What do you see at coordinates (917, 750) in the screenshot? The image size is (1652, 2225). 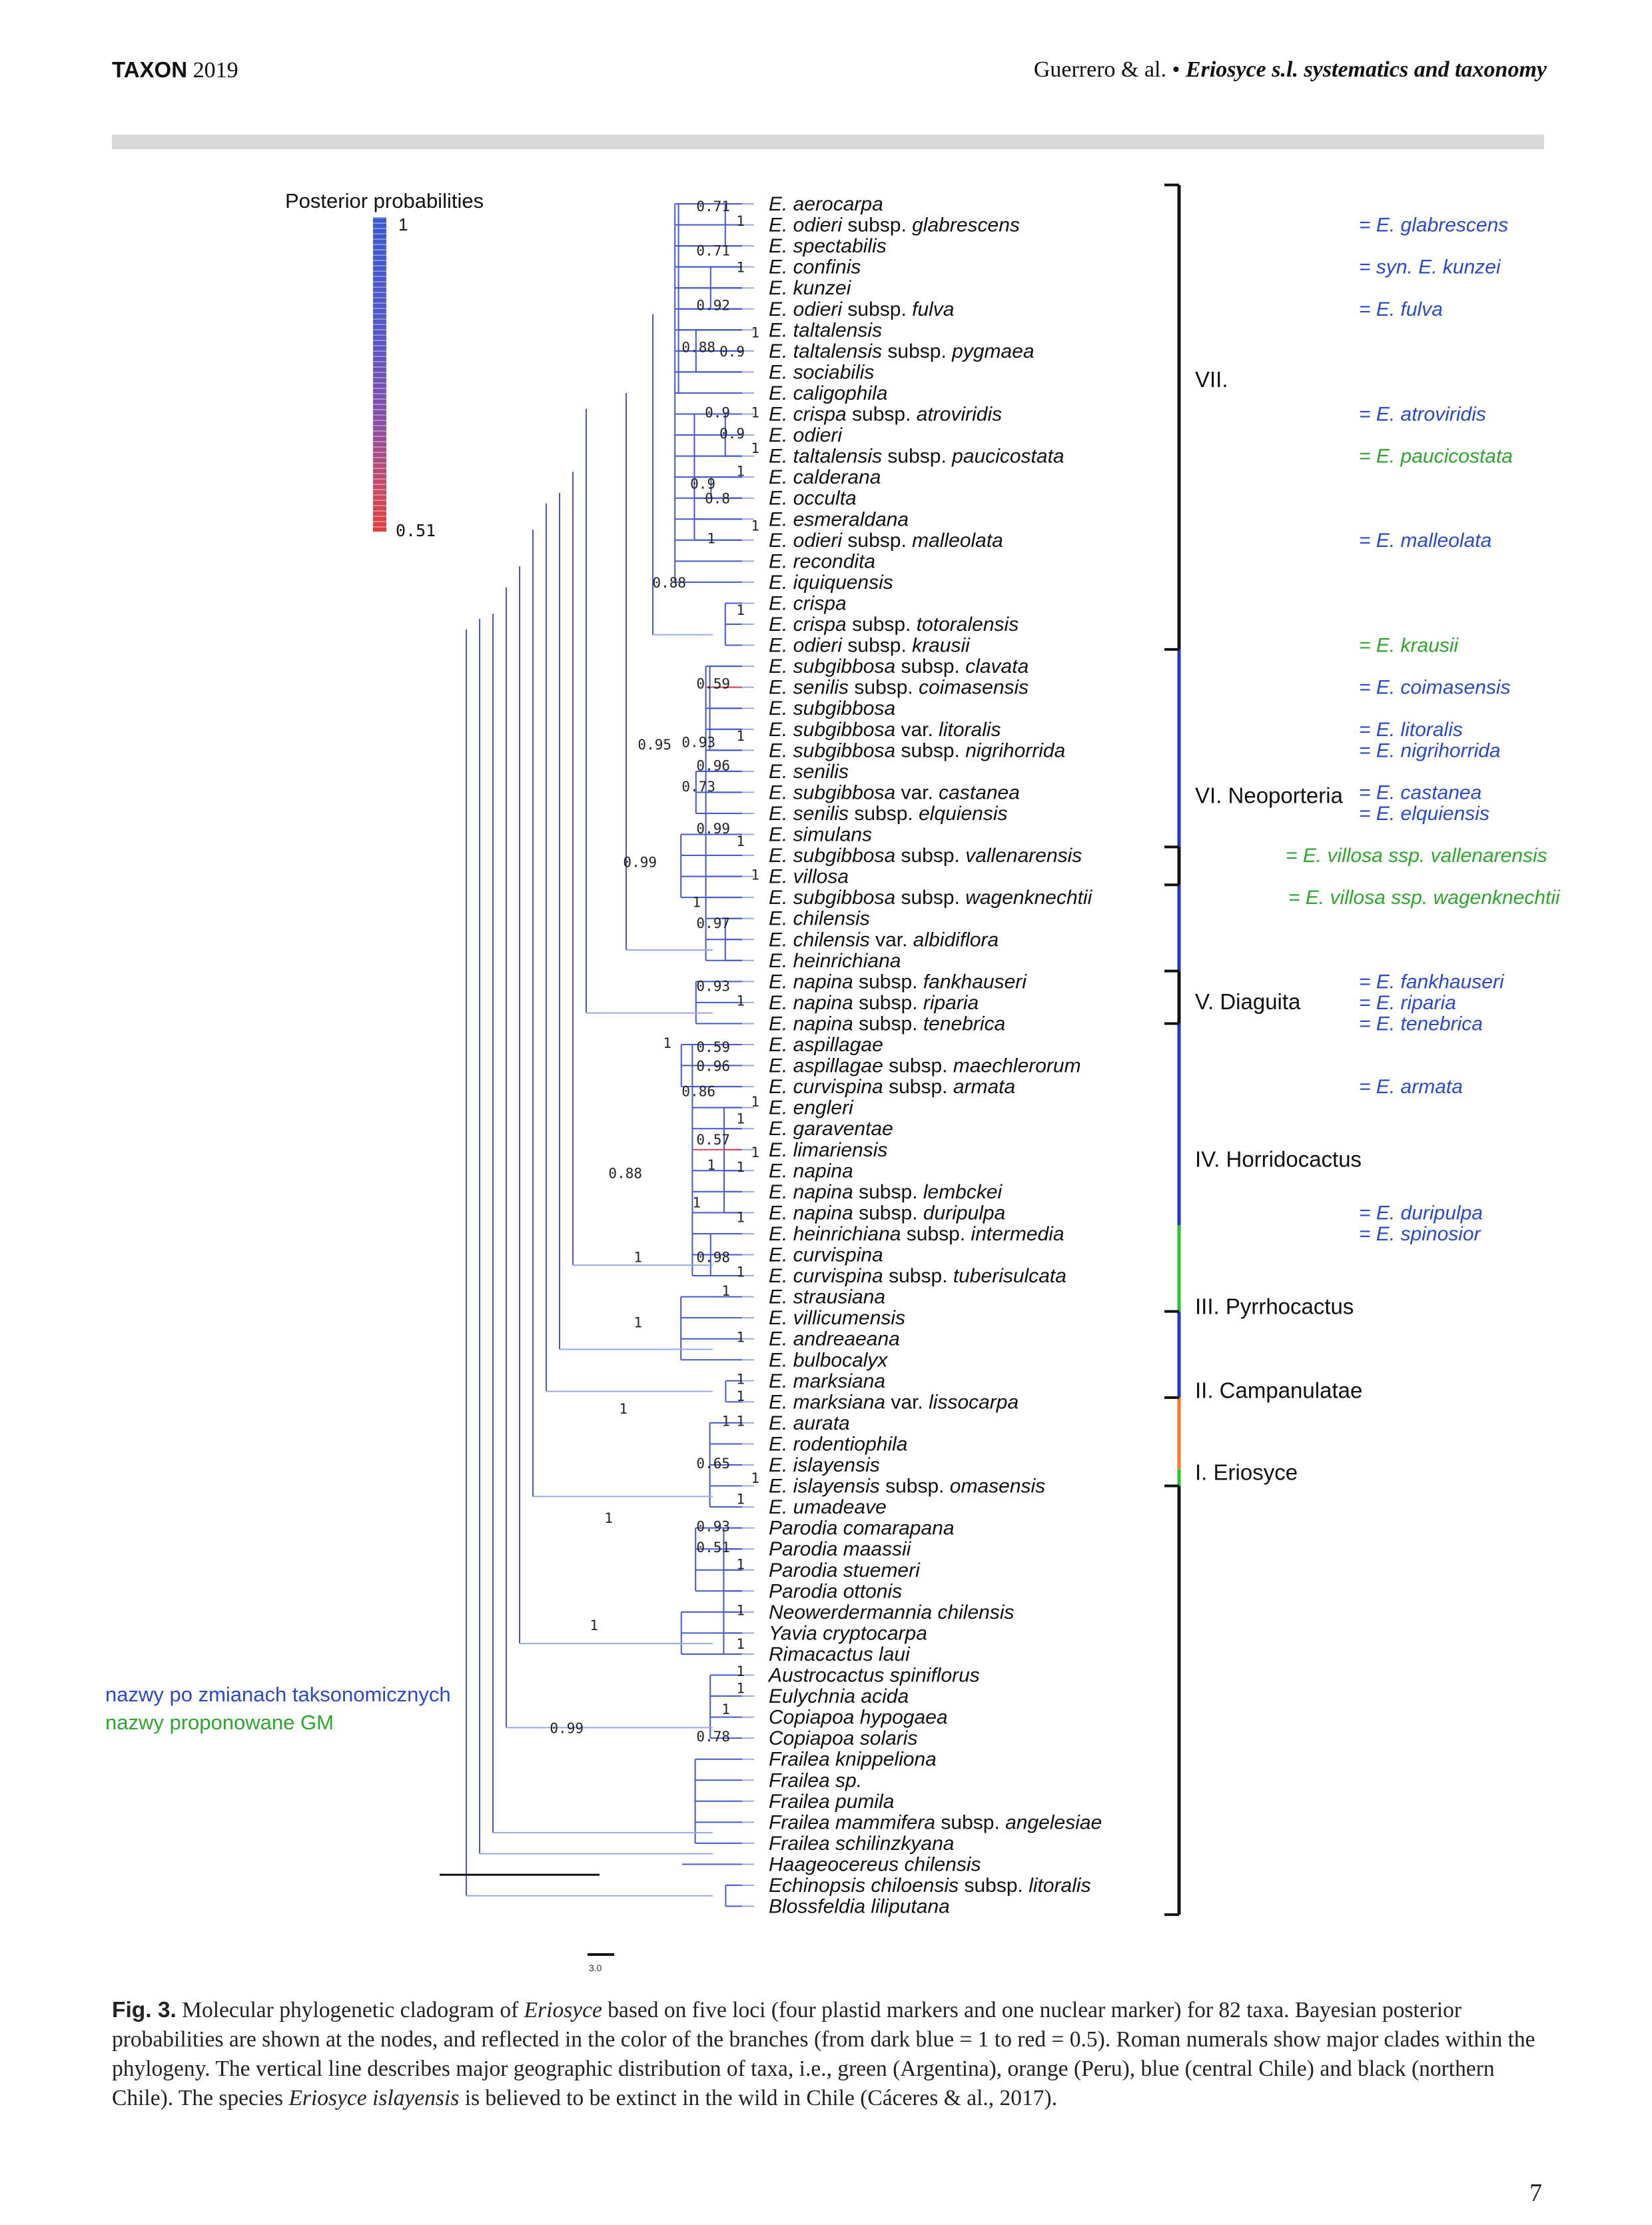 I see `taxon-label: E. subgibbosa subsp. nigrihorrida` at bounding box center [917, 750].